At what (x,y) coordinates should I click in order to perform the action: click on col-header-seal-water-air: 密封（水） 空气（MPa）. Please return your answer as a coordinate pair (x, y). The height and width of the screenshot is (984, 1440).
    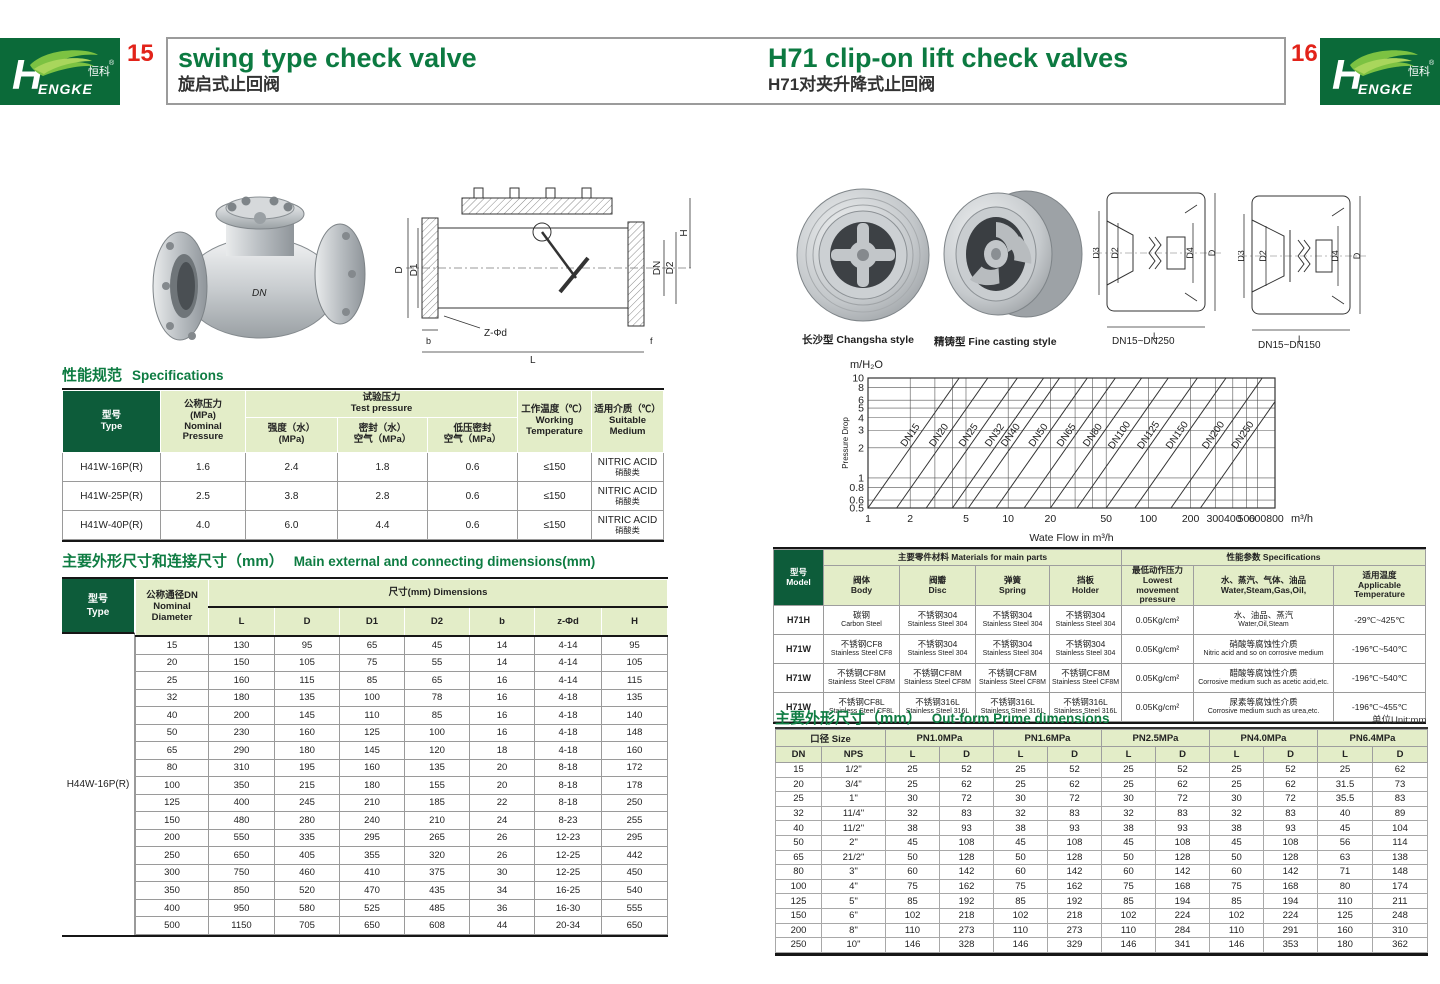
    Looking at the image, I should click on (382, 435).